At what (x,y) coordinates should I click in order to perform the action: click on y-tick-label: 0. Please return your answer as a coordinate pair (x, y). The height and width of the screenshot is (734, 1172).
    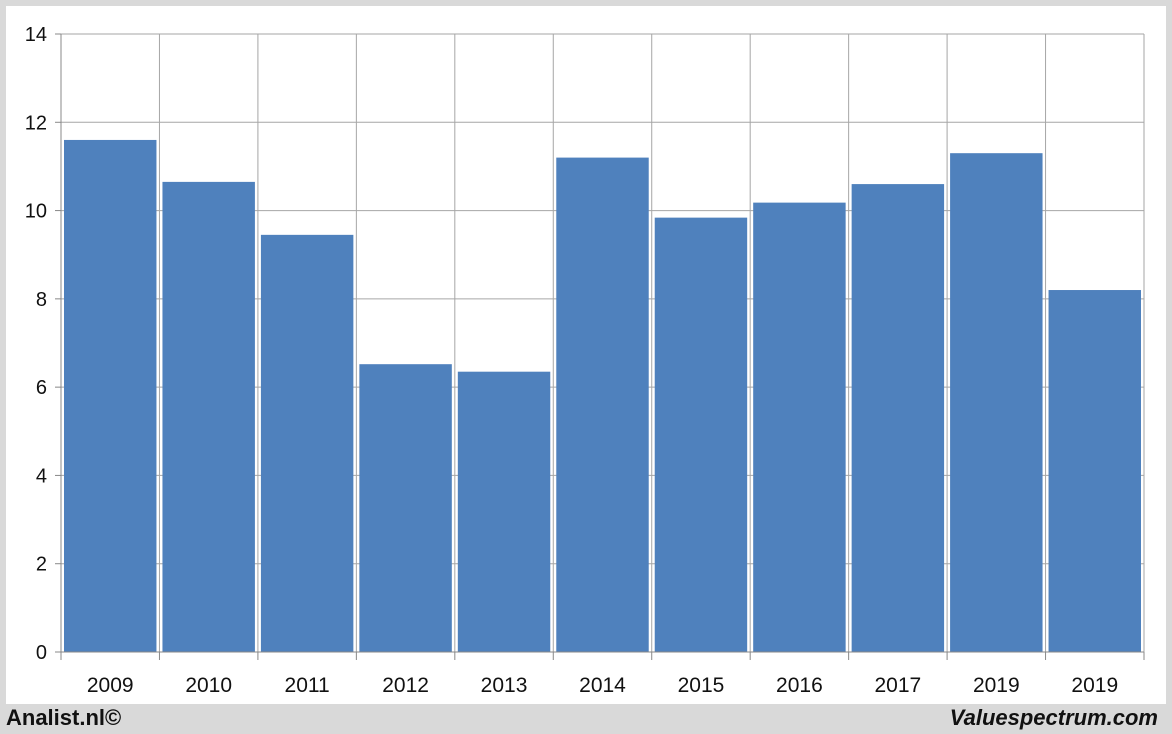
    Looking at the image, I should click on (41, 653).